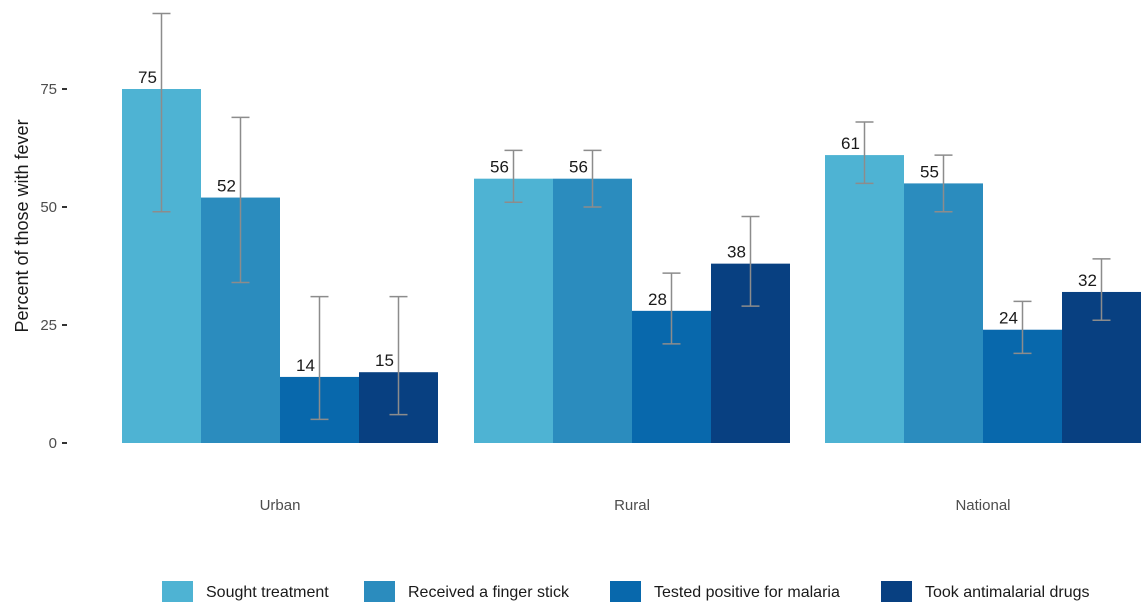 This screenshot has width=1141, height=602. I want to click on data-label: 55, so click(929, 171).